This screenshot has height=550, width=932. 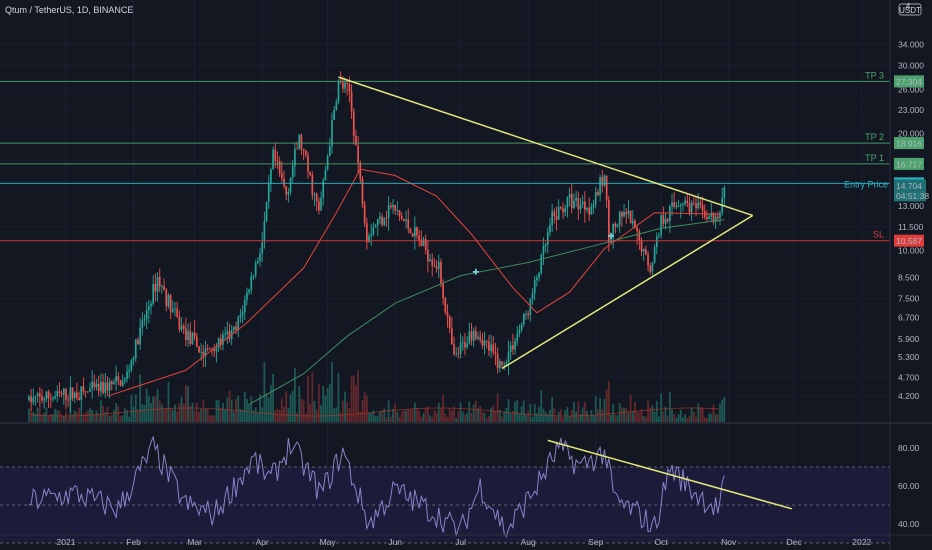 What do you see at coordinates (909, 486) in the screenshot?
I see `rsi-axis: 80.00 60.00 40.00` at bounding box center [909, 486].